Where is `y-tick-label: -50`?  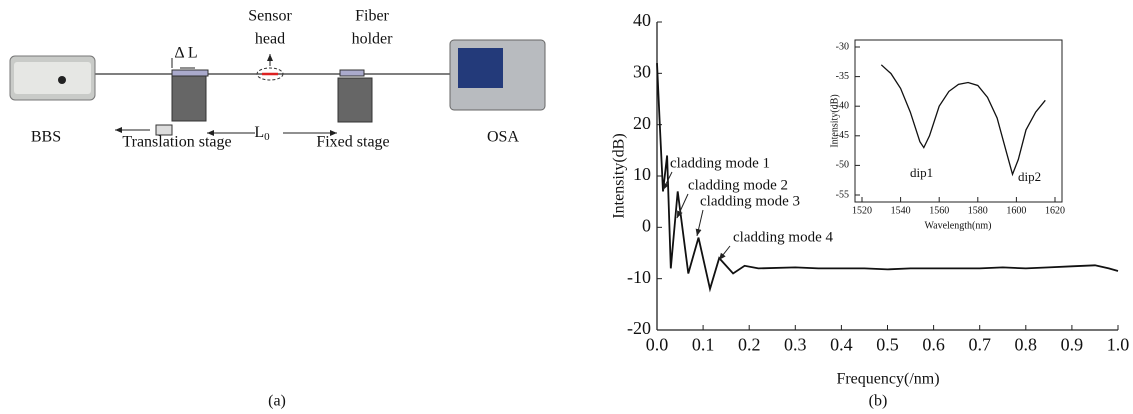
y-tick-label: -50 is located at coordinates (842, 165).